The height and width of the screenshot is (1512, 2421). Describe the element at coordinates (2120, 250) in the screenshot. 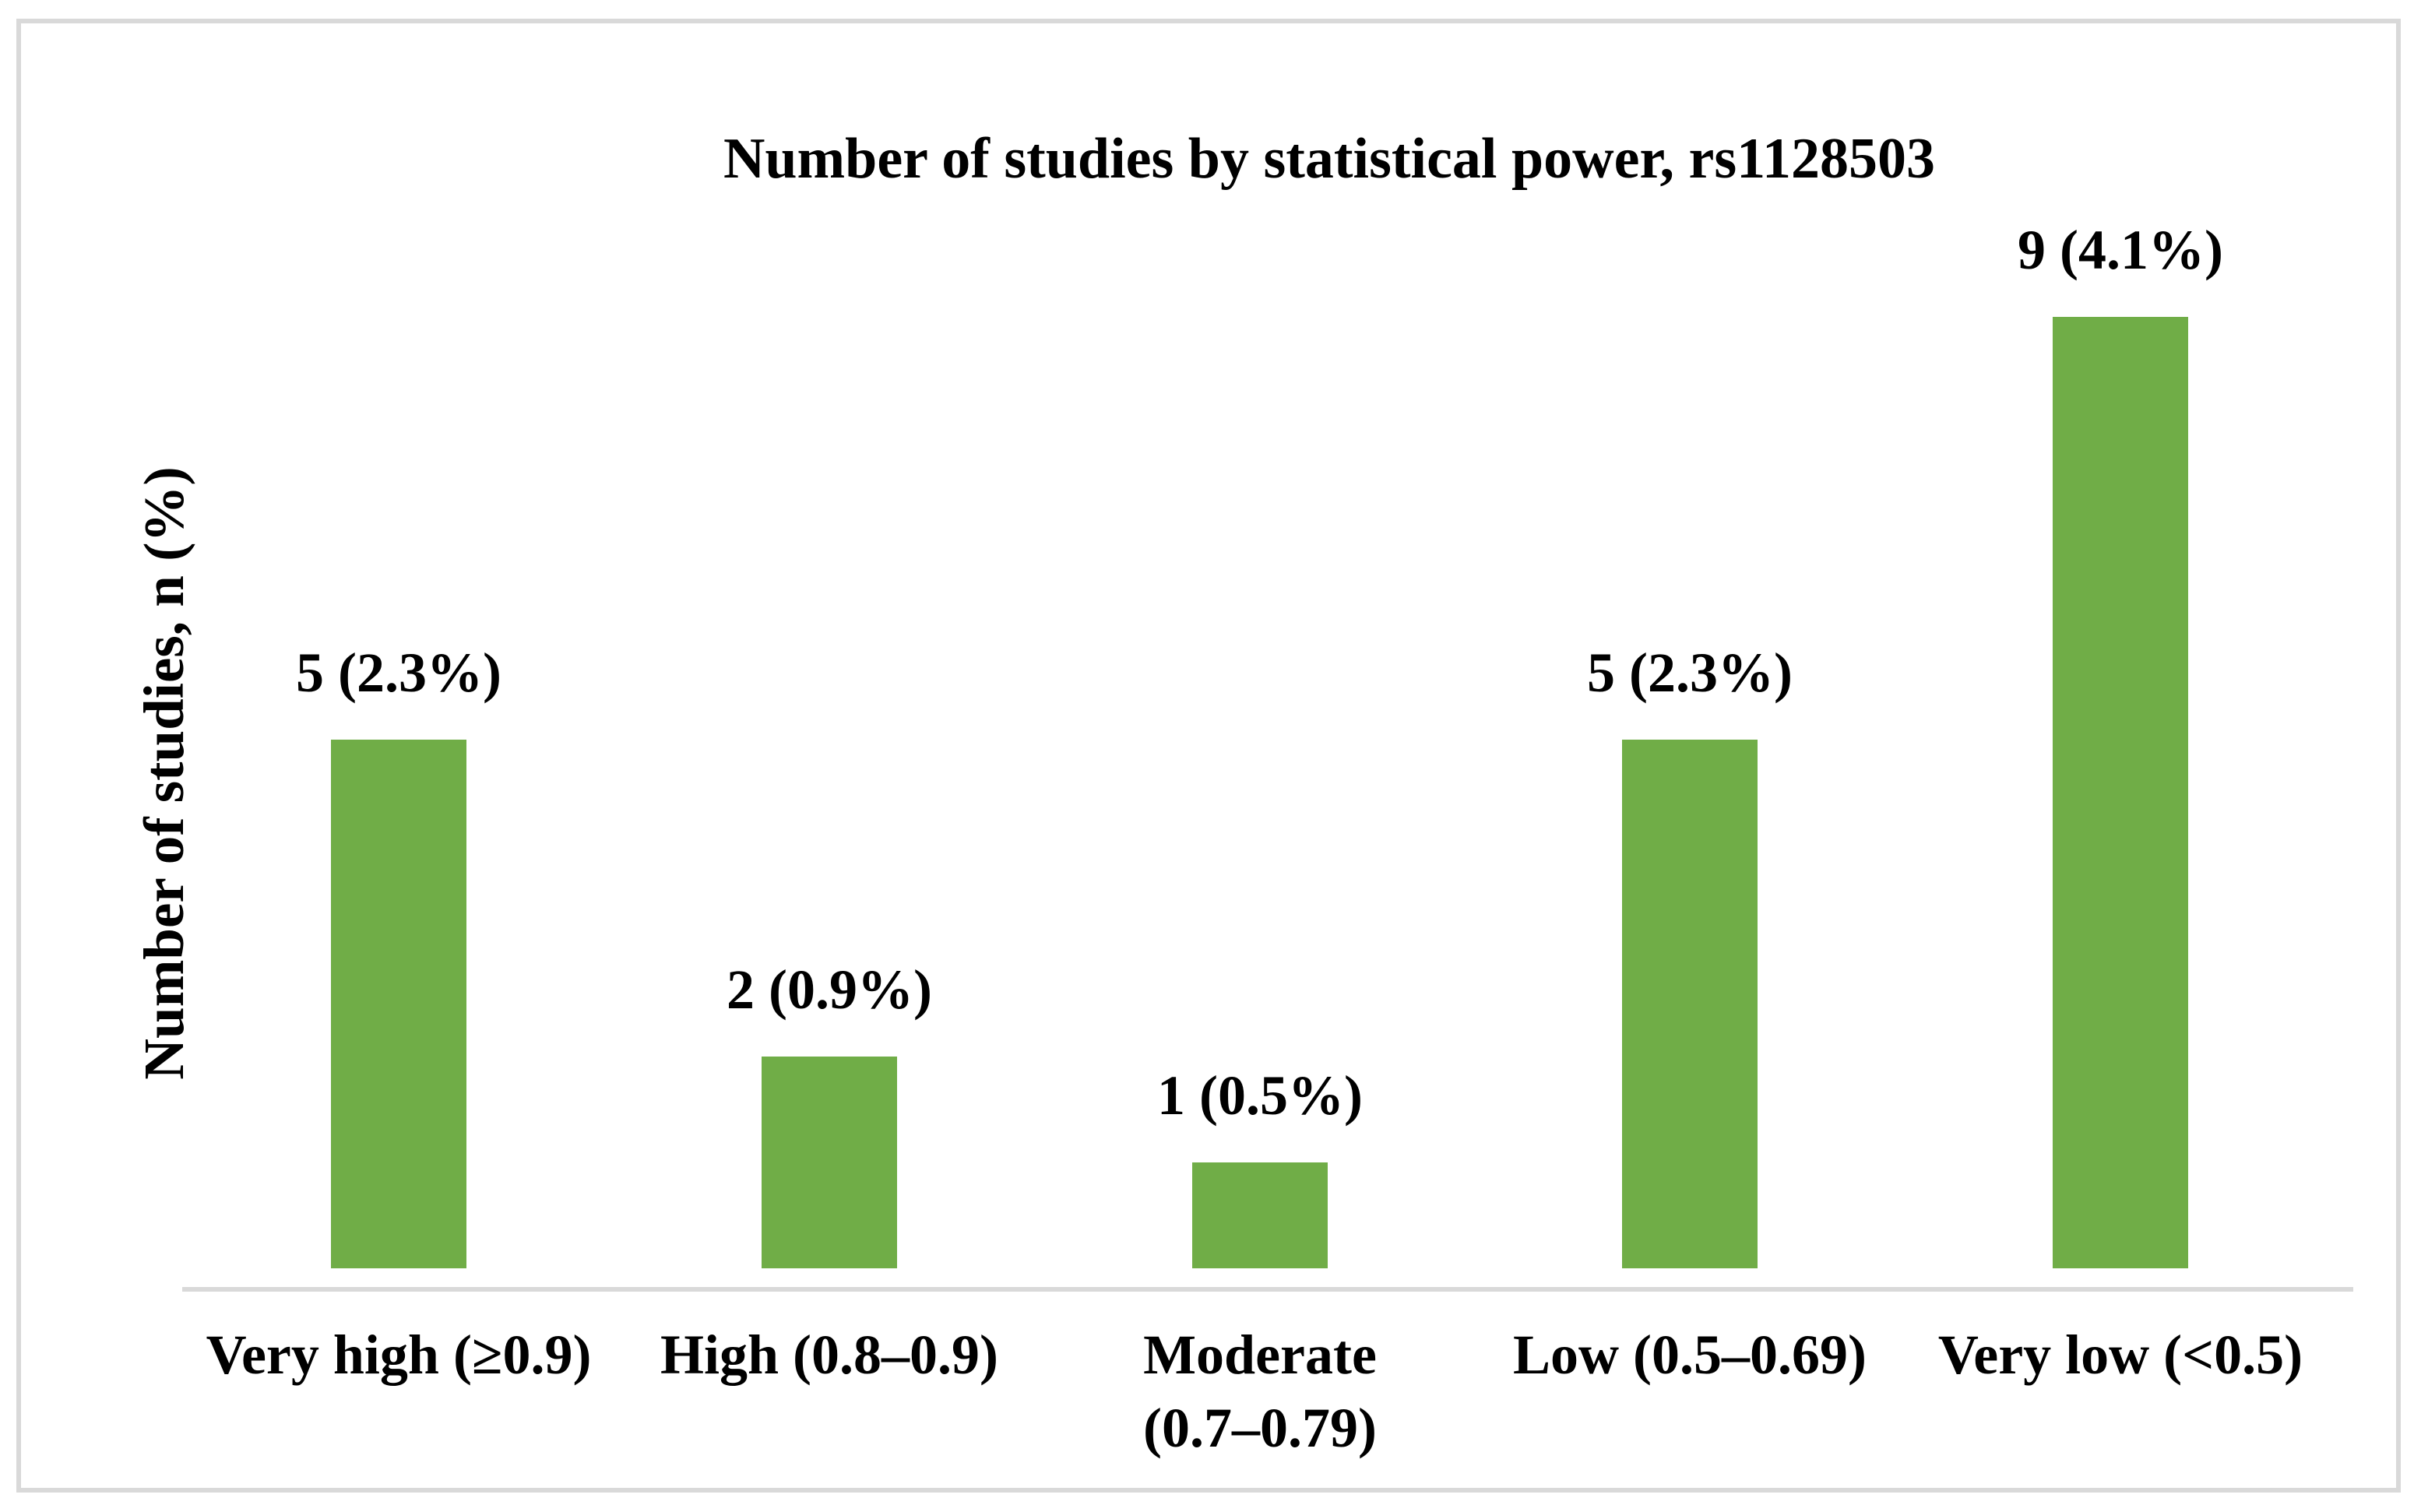

I see `bar-value-label: 9 (4.1%)` at that location.